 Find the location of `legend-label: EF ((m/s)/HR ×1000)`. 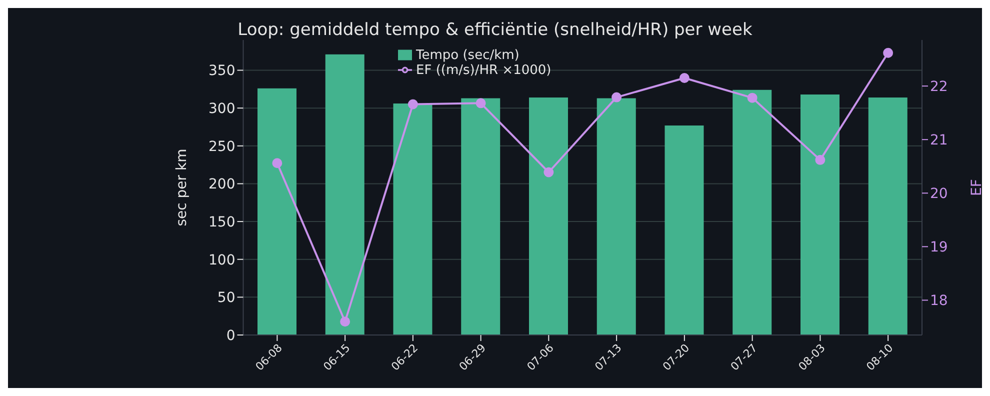

legend-label: EF ((m/s)/HR ×1000) is located at coordinates (484, 70).